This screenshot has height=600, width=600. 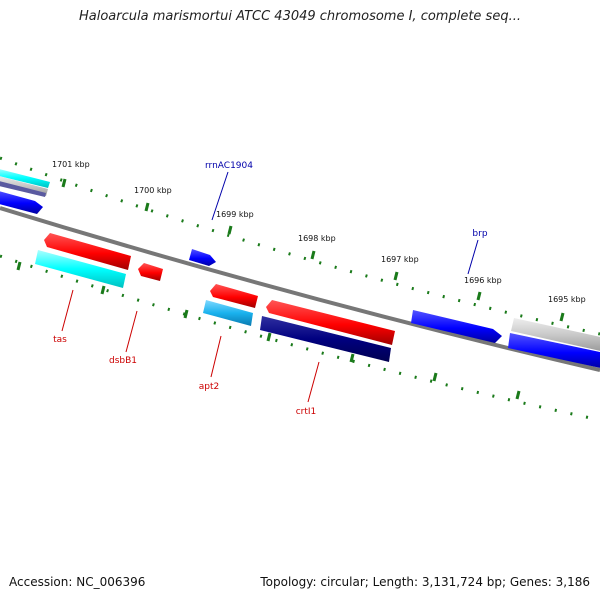 I want to click on scale-label-1699: 1699 kbp, so click(x=235, y=214).